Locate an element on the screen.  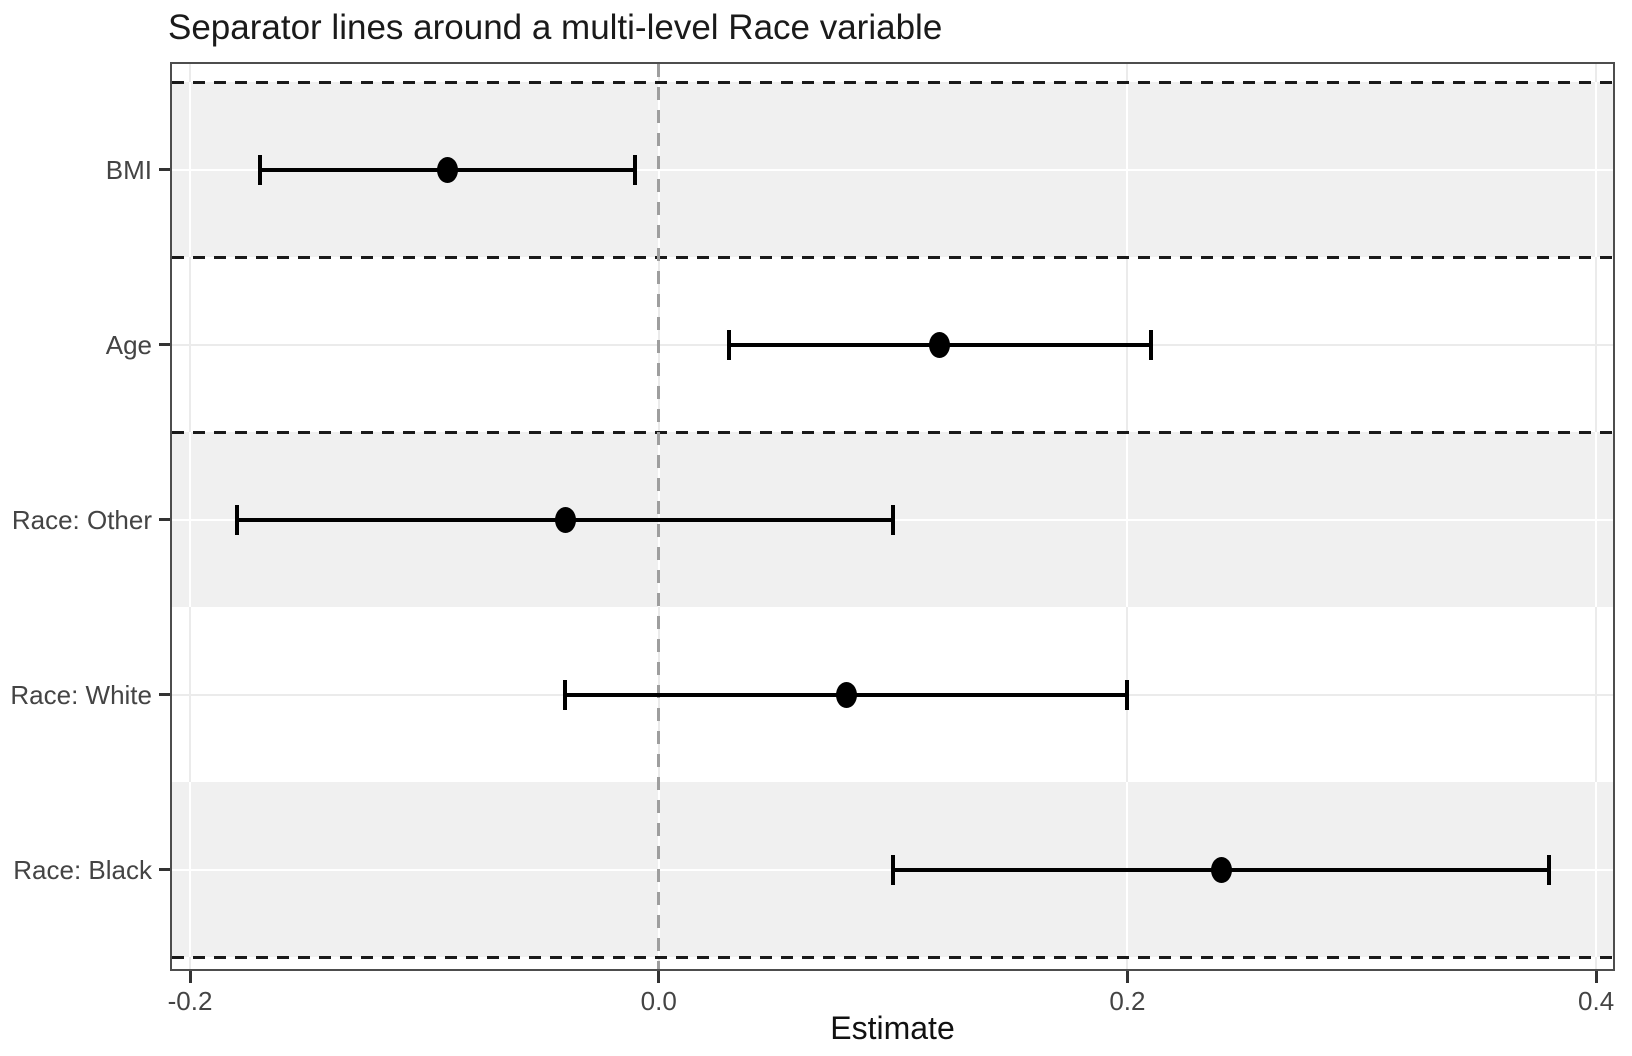
x-tick-label: 0.0 is located at coordinates (658, 1001).